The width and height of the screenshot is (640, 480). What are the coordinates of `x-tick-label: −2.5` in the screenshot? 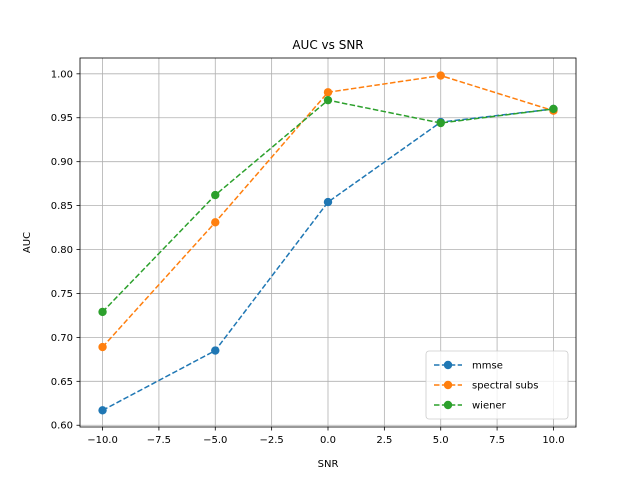 It's located at (271, 440).